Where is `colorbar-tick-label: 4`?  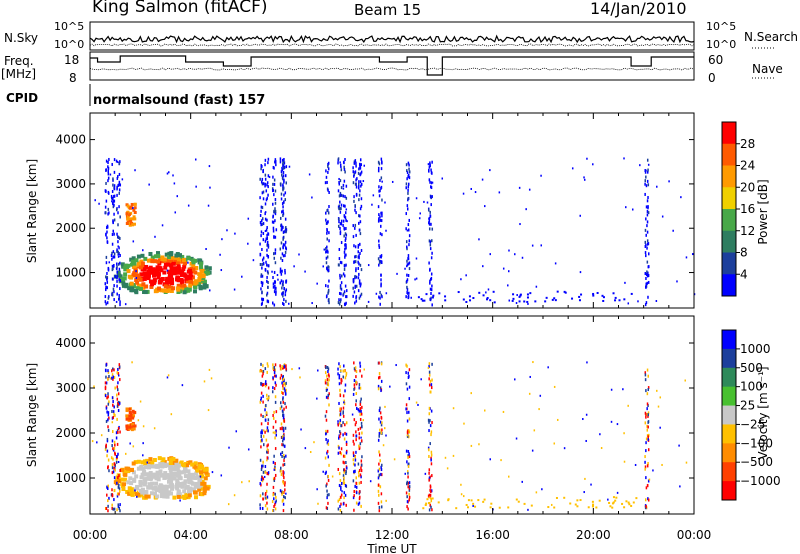
colorbar-tick-label: 4 is located at coordinates (744, 274).